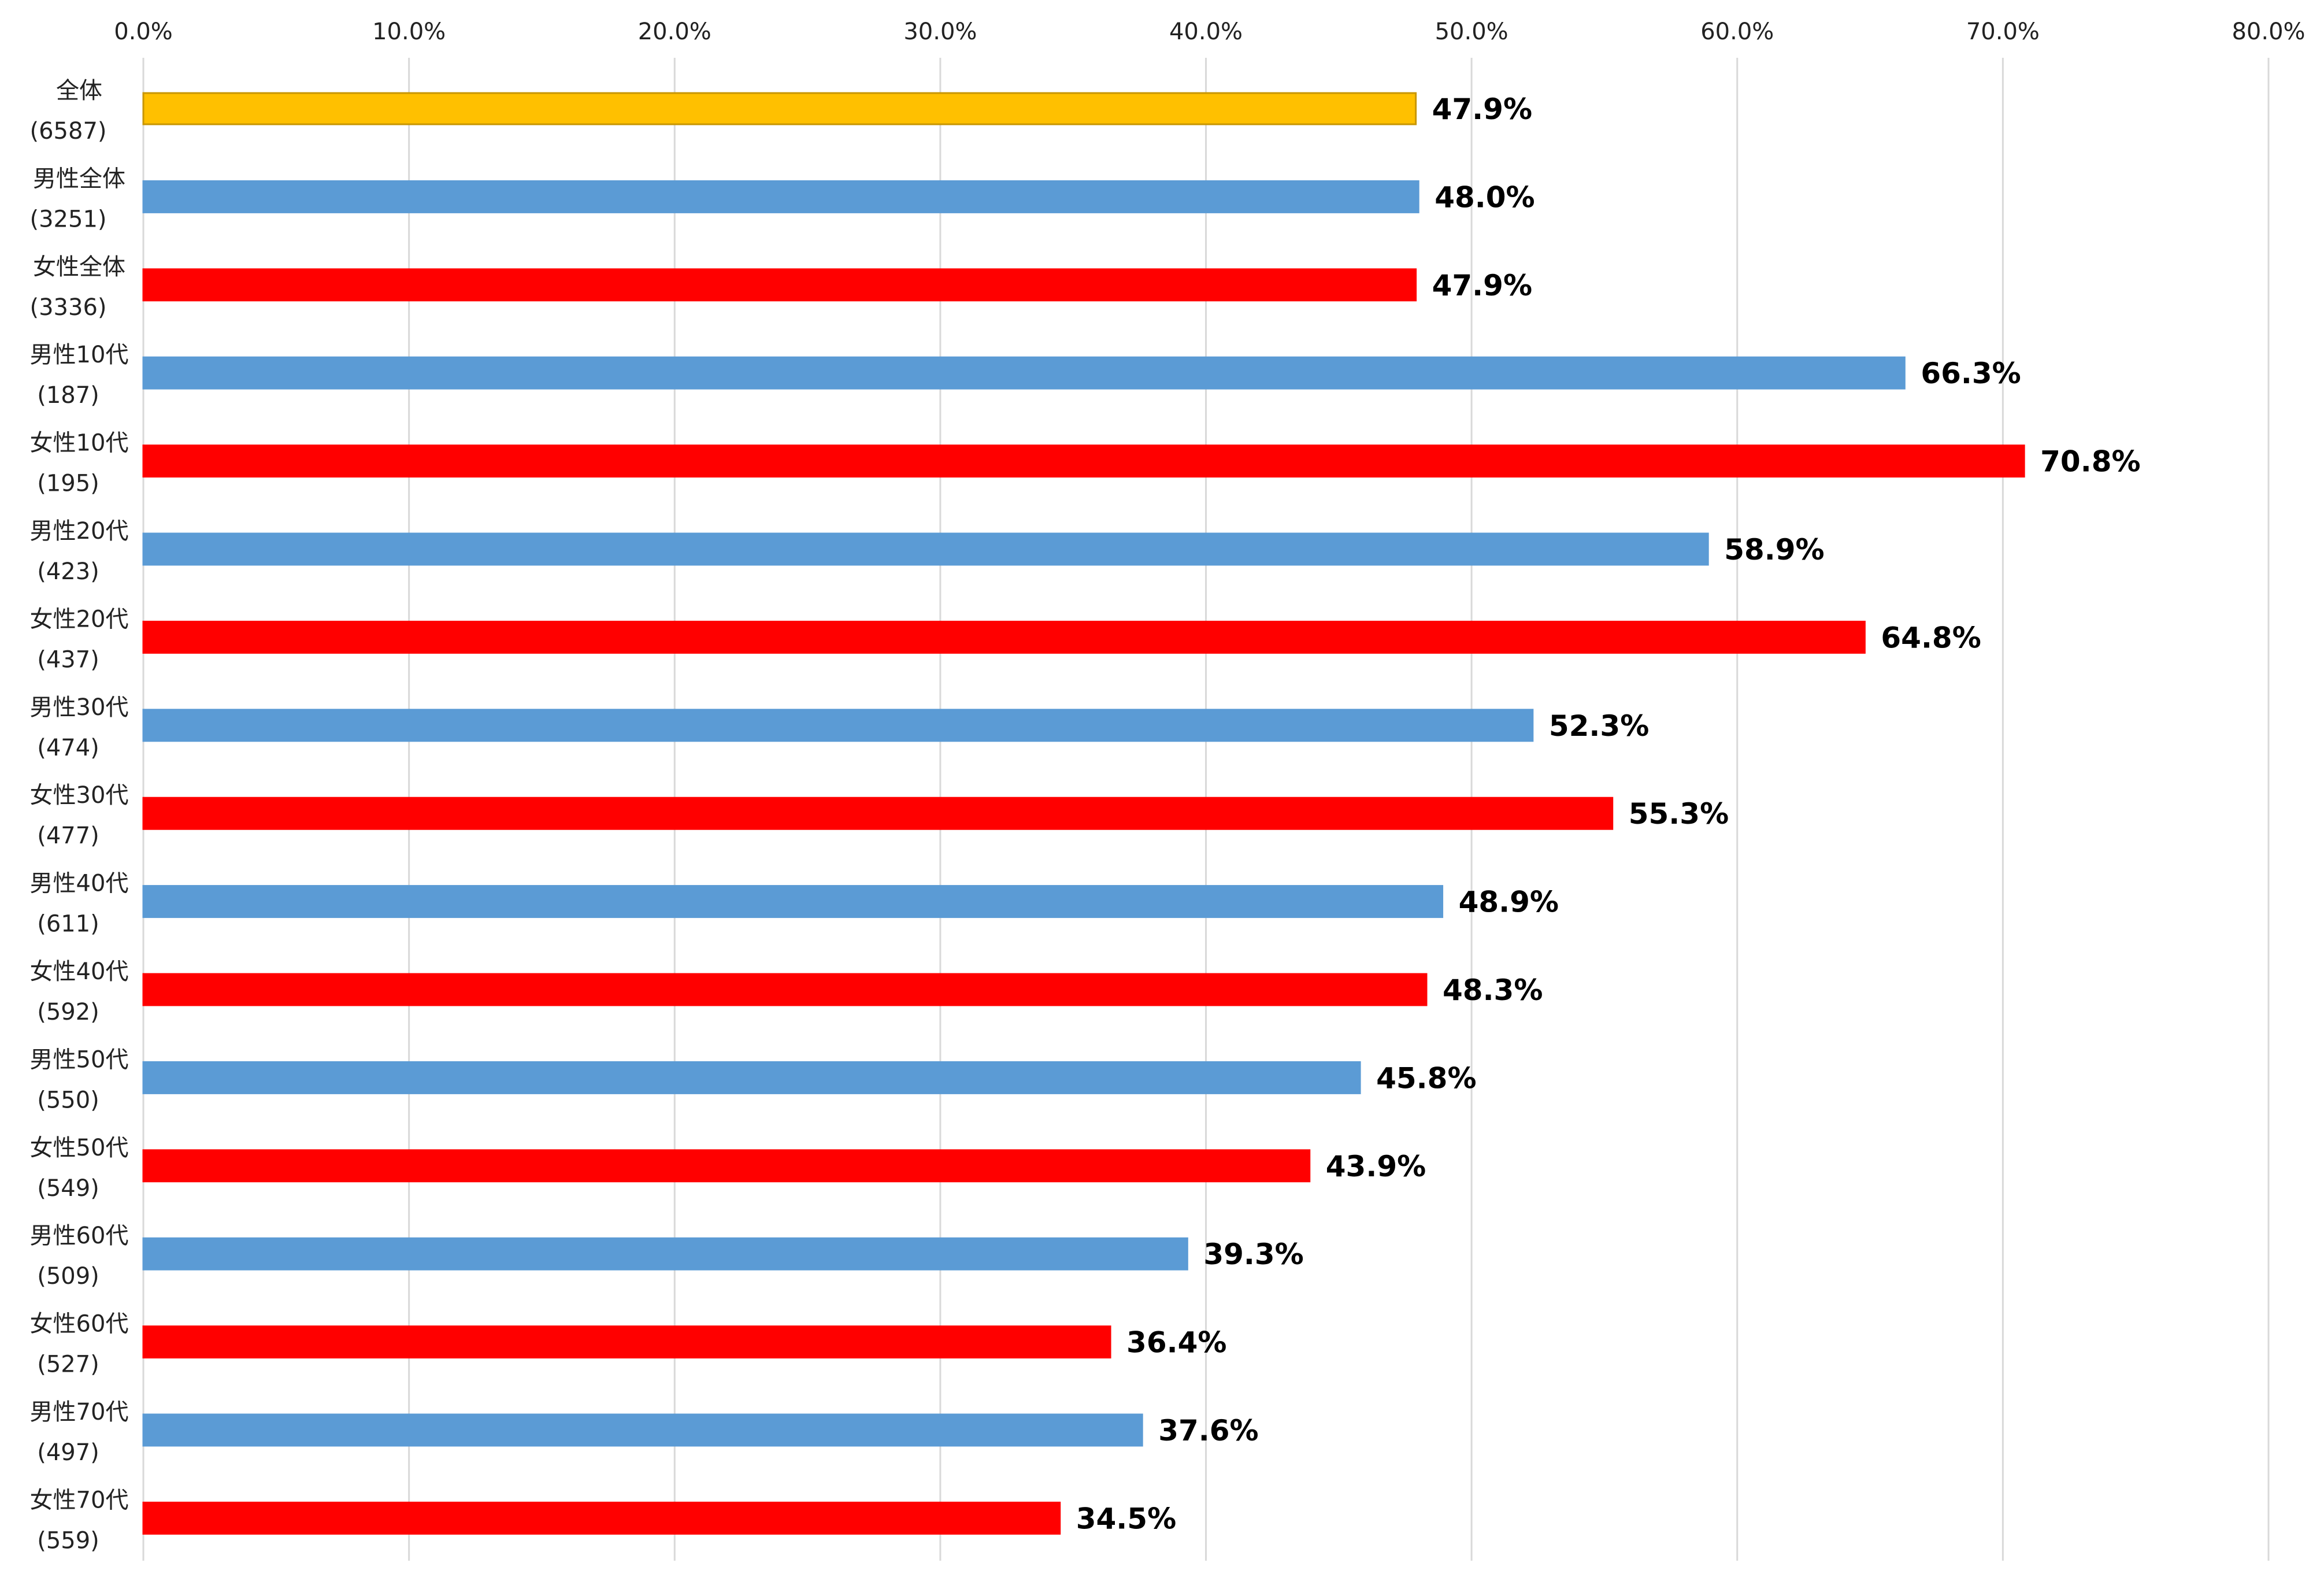 The width and height of the screenshot is (2324, 1574). I want to click on category-label: 女性30代, so click(79, 795).